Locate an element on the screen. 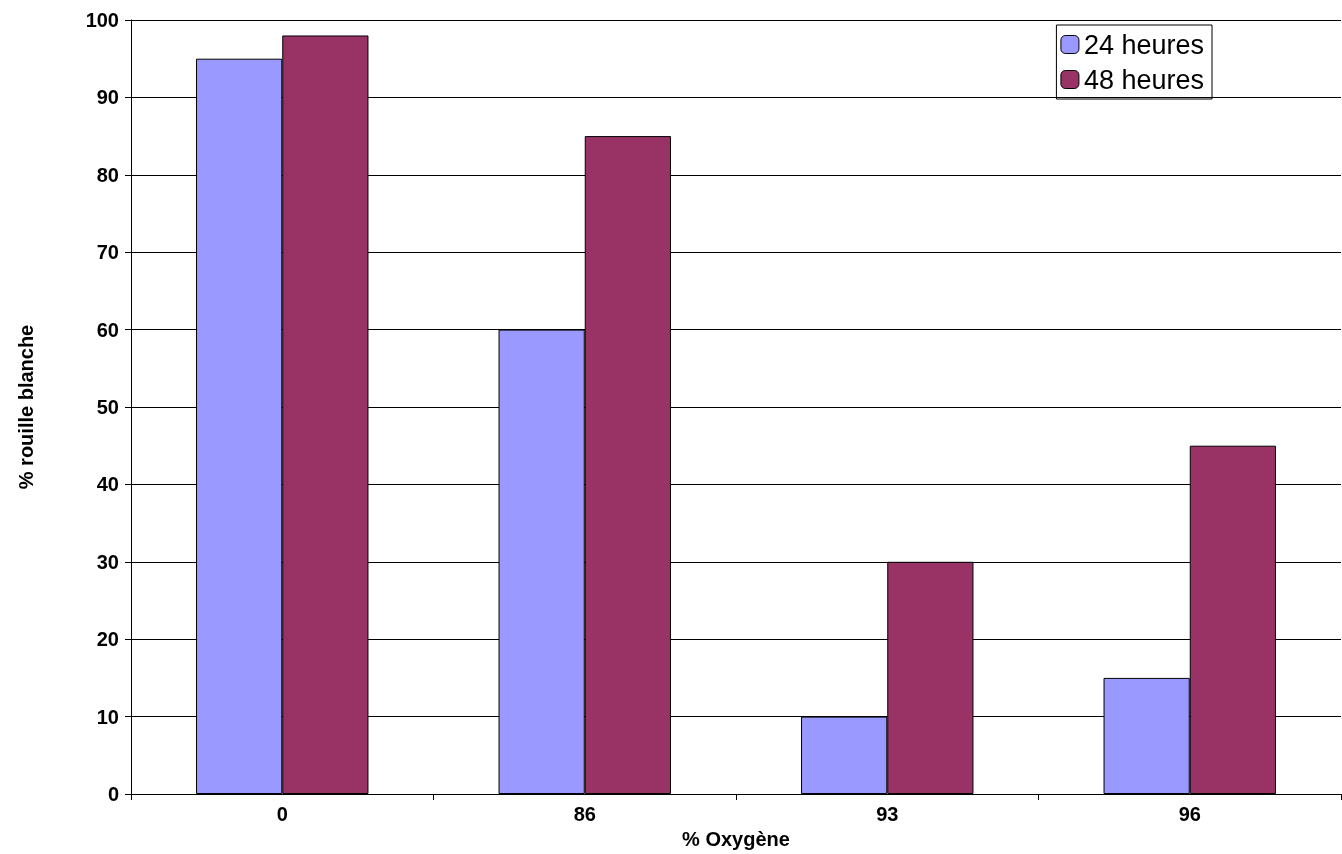 The height and width of the screenshot is (854, 1342). y-tick-label: 10 is located at coordinates (107, 716).